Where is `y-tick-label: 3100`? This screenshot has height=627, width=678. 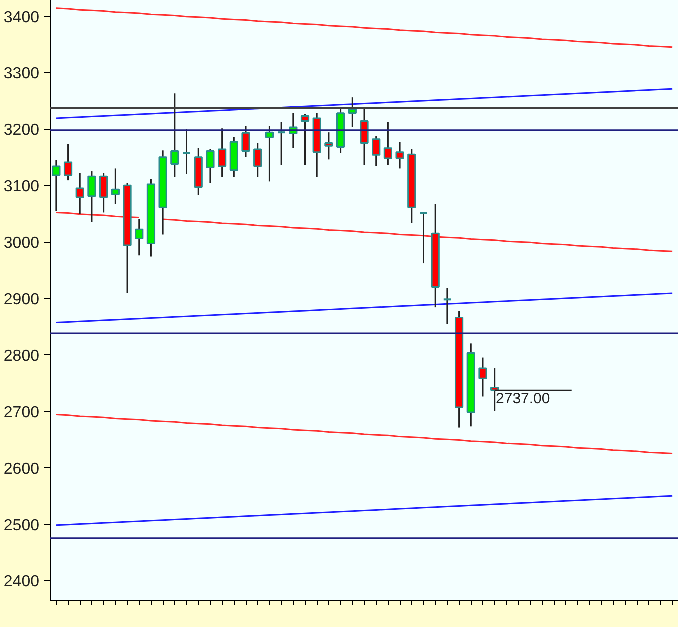
y-tick-label: 3100 is located at coordinates (22, 187).